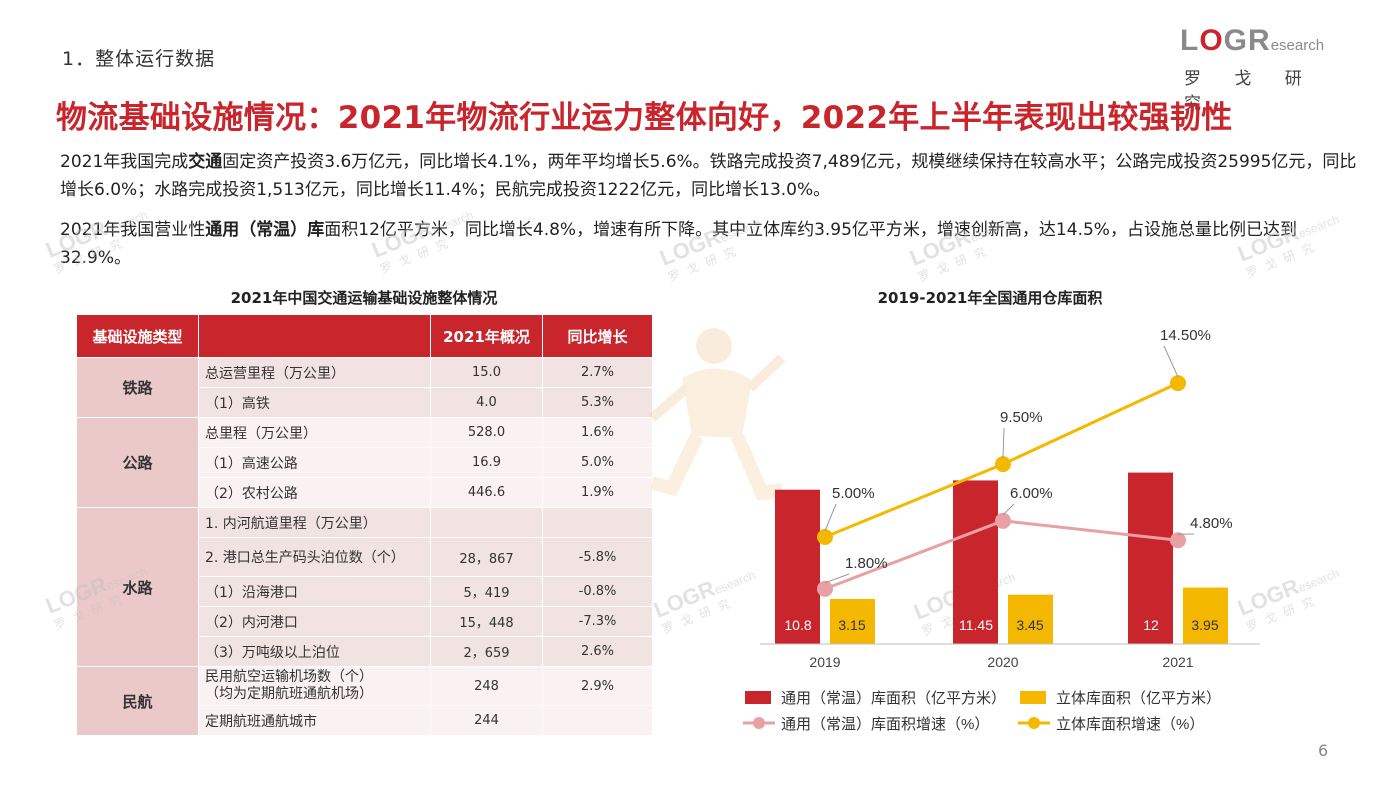 The image size is (1400, 788). Describe the element at coordinates (885, 724) in the screenshot. I see `legend-label: 通用（常温）库面积增速（%）` at that location.